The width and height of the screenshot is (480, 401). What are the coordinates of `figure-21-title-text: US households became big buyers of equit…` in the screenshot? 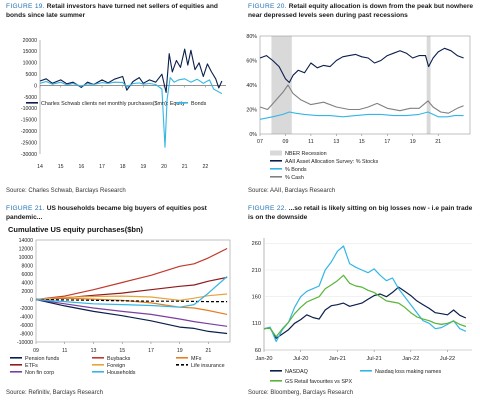 It's located at (106, 213).